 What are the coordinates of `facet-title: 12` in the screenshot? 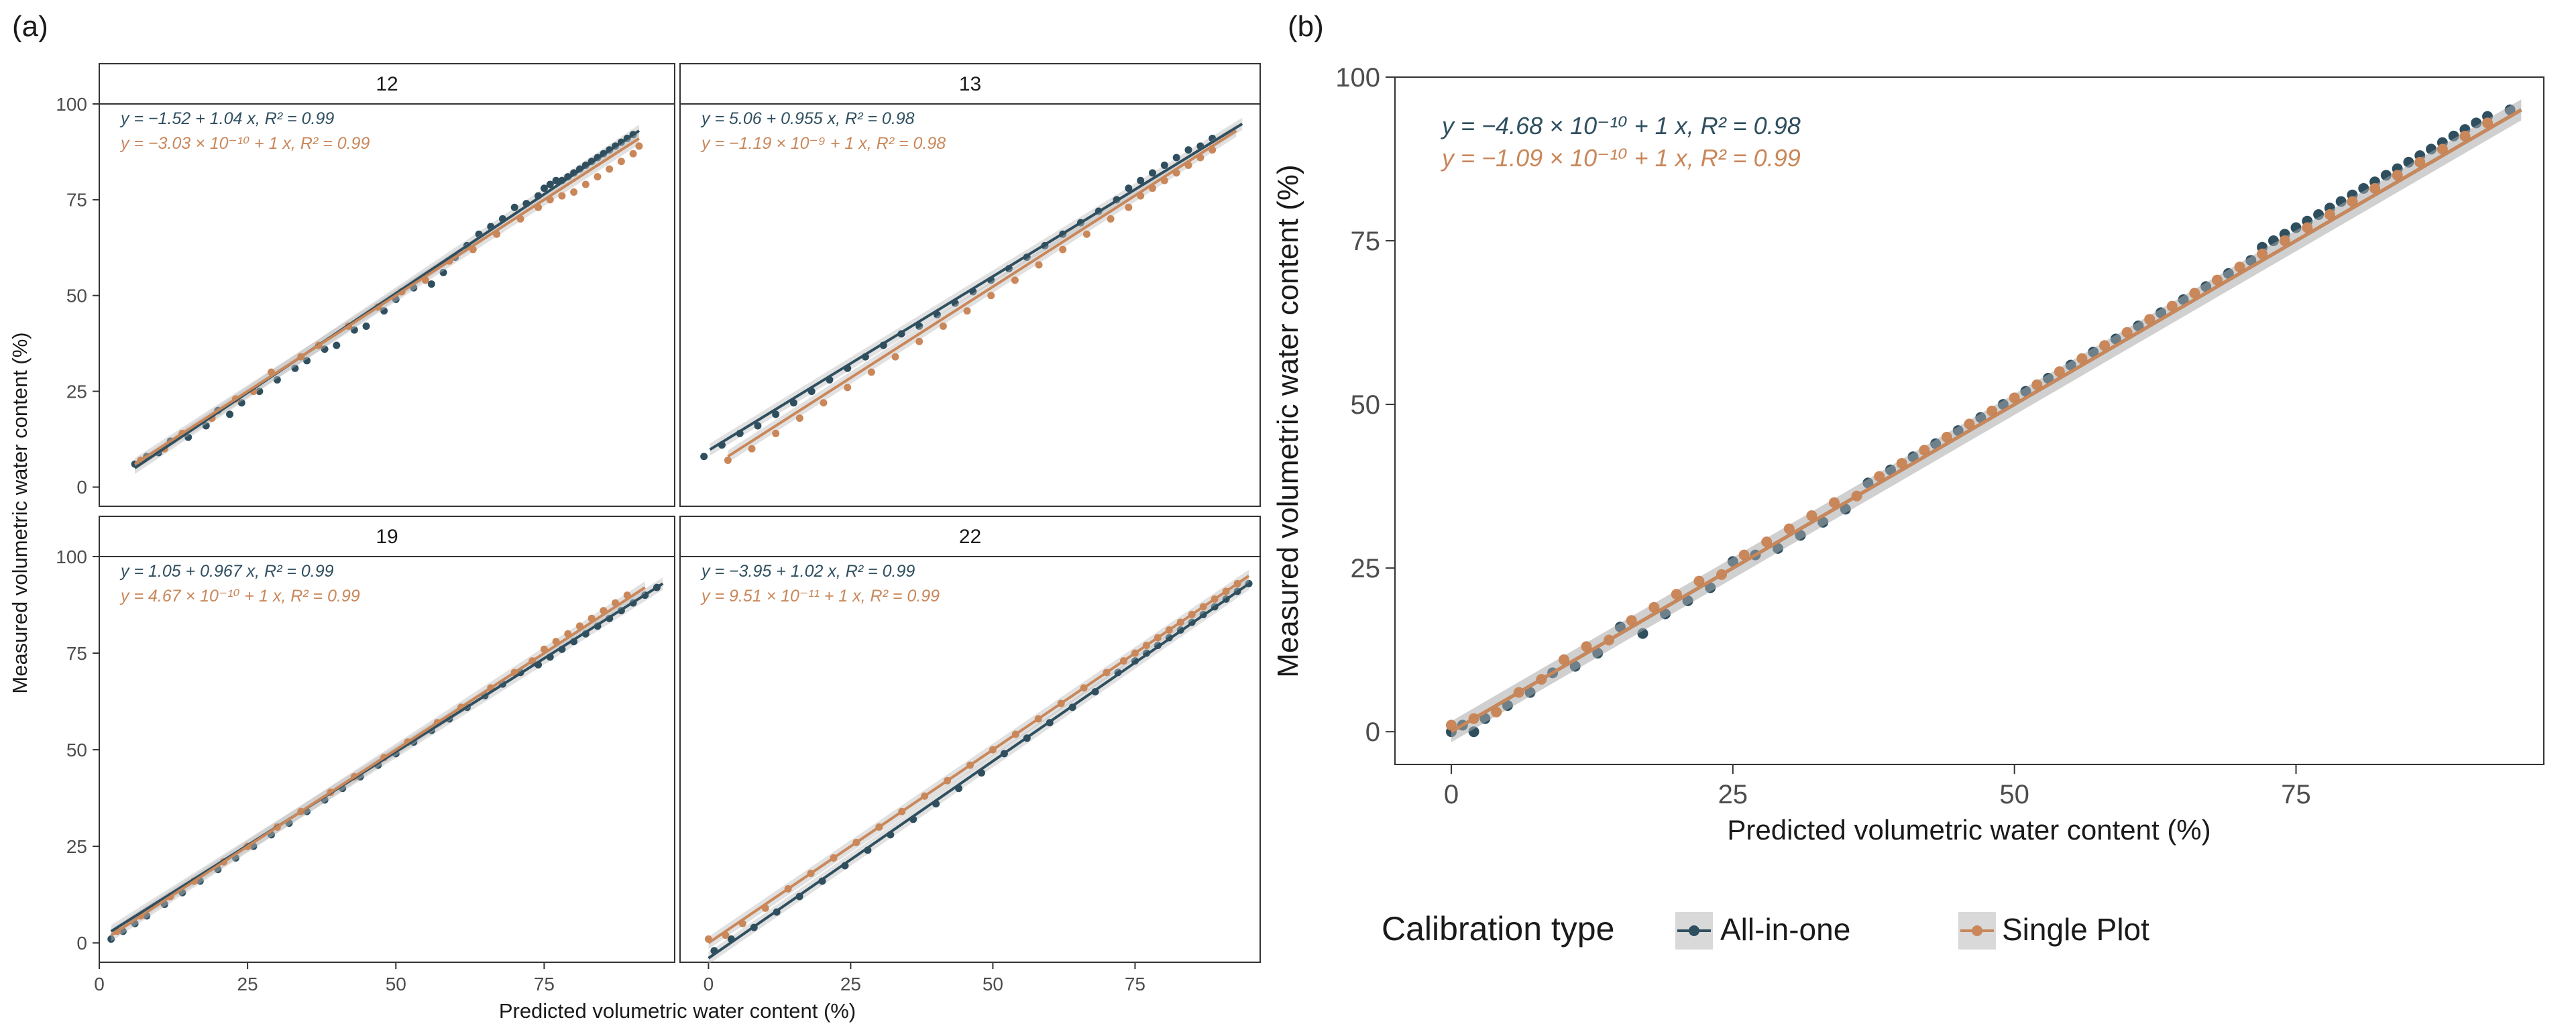 It's located at (387, 84).